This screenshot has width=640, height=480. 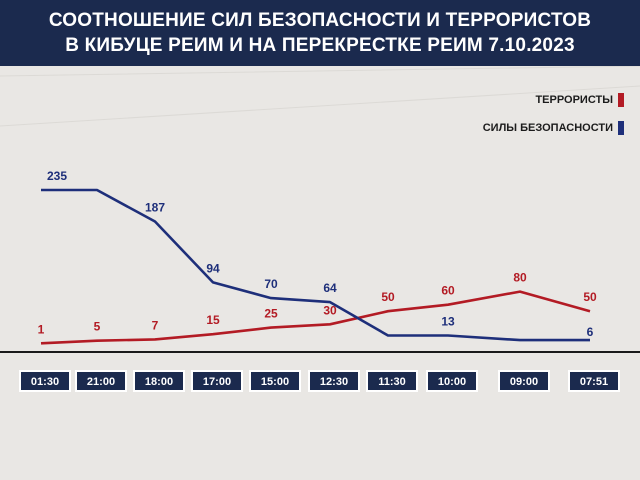 What do you see at coordinates (574, 100) in the screenshot?
I see `legend-label-terrorists: ТЕРРОРИСТЫ` at bounding box center [574, 100].